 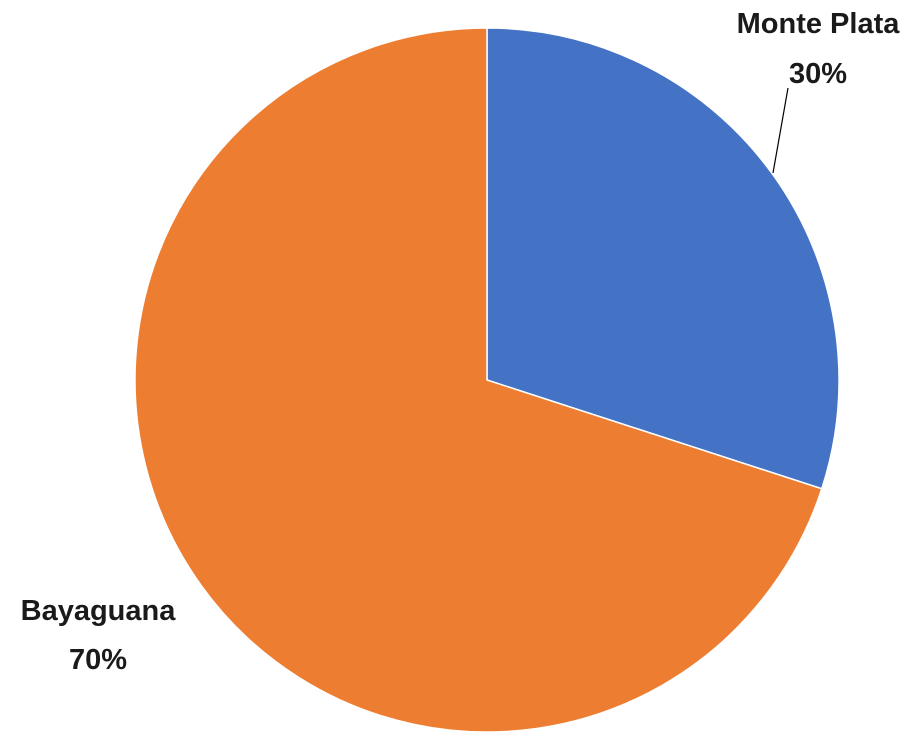 What do you see at coordinates (819, 24) in the screenshot?
I see `data-label-monte-plata-name: Monte Plata` at bounding box center [819, 24].